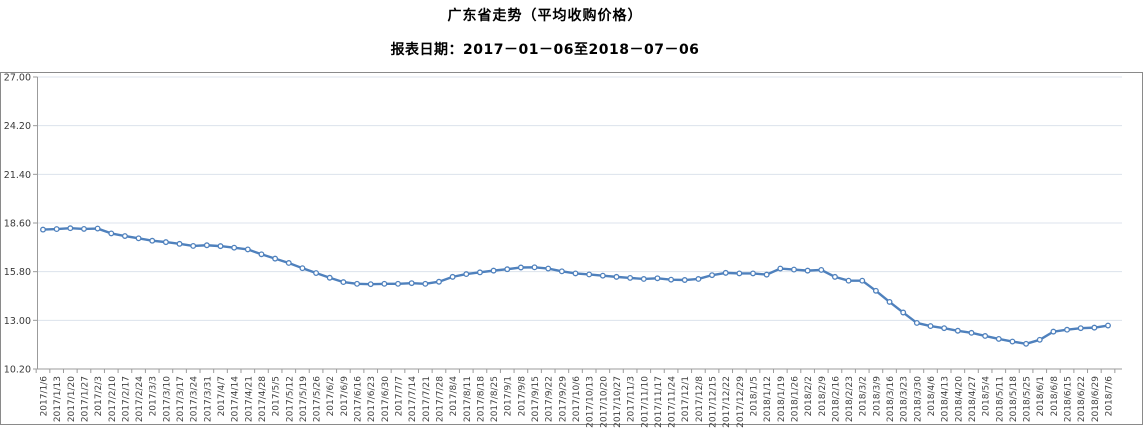 The image size is (1144, 432). I want to click on x-axis-label: 2017/12/22, so click(727, 402).